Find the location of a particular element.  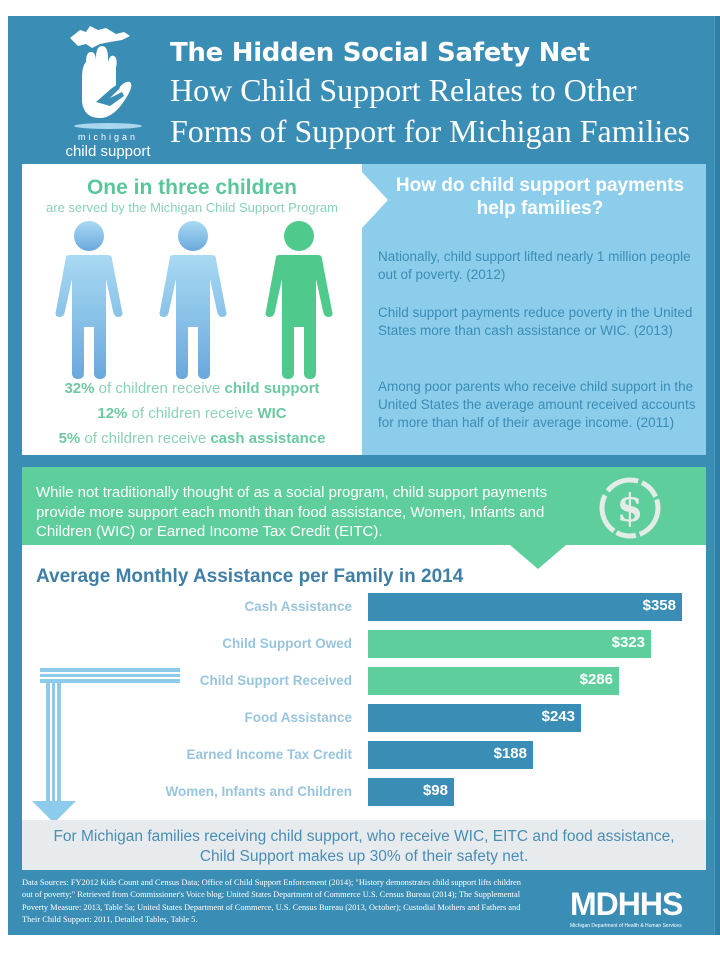

bar-value-label: $286 is located at coordinates (596, 679).